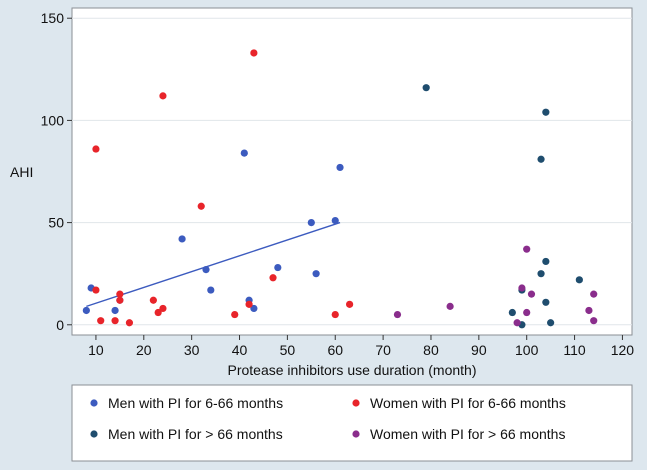 The width and height of the screenshot is (647, 470). Describe the element at coordinates (383, 350) in the screenshot. I see `x-tick-label-70: 70` at that location.